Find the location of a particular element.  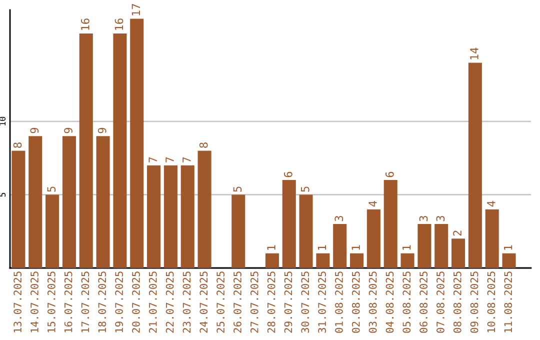

x-tick-label: 24.07.2025 is located at coordinates (204, 302).